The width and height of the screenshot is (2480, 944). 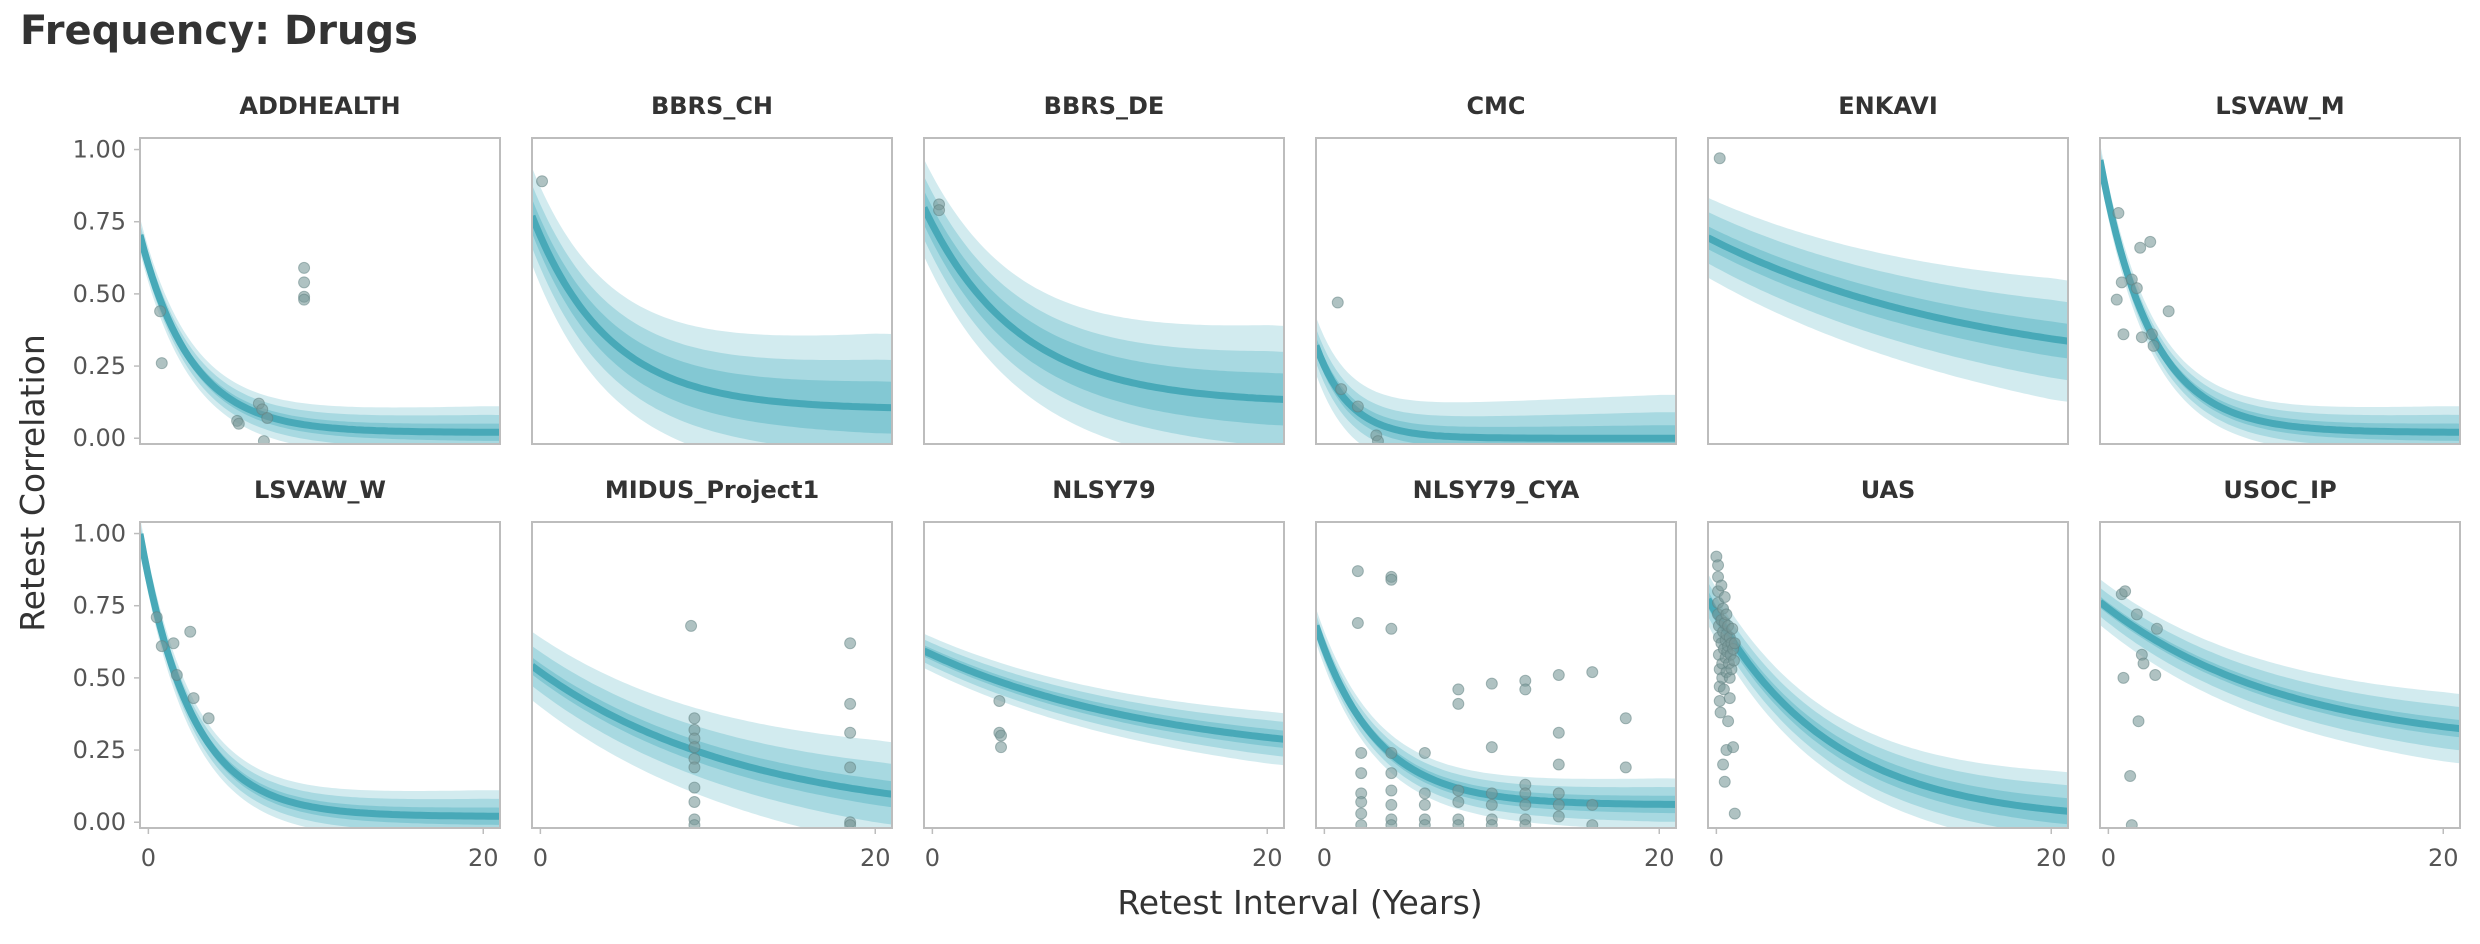 I want to click on y-tick-label: 0.50, so click(x=99, y=294).